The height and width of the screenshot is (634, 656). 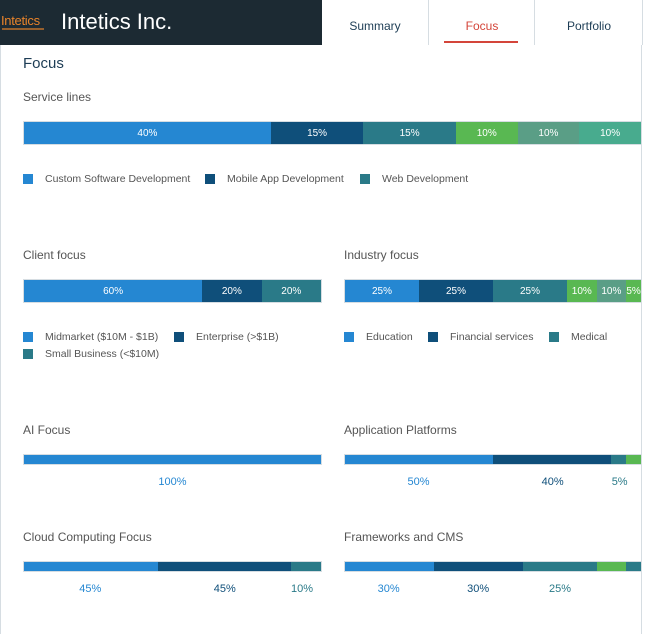 What do you see at coordinates (118, 179) in the screenshot?
I see `legend-label: Custom Software Development` at bounding box center [118, 179].